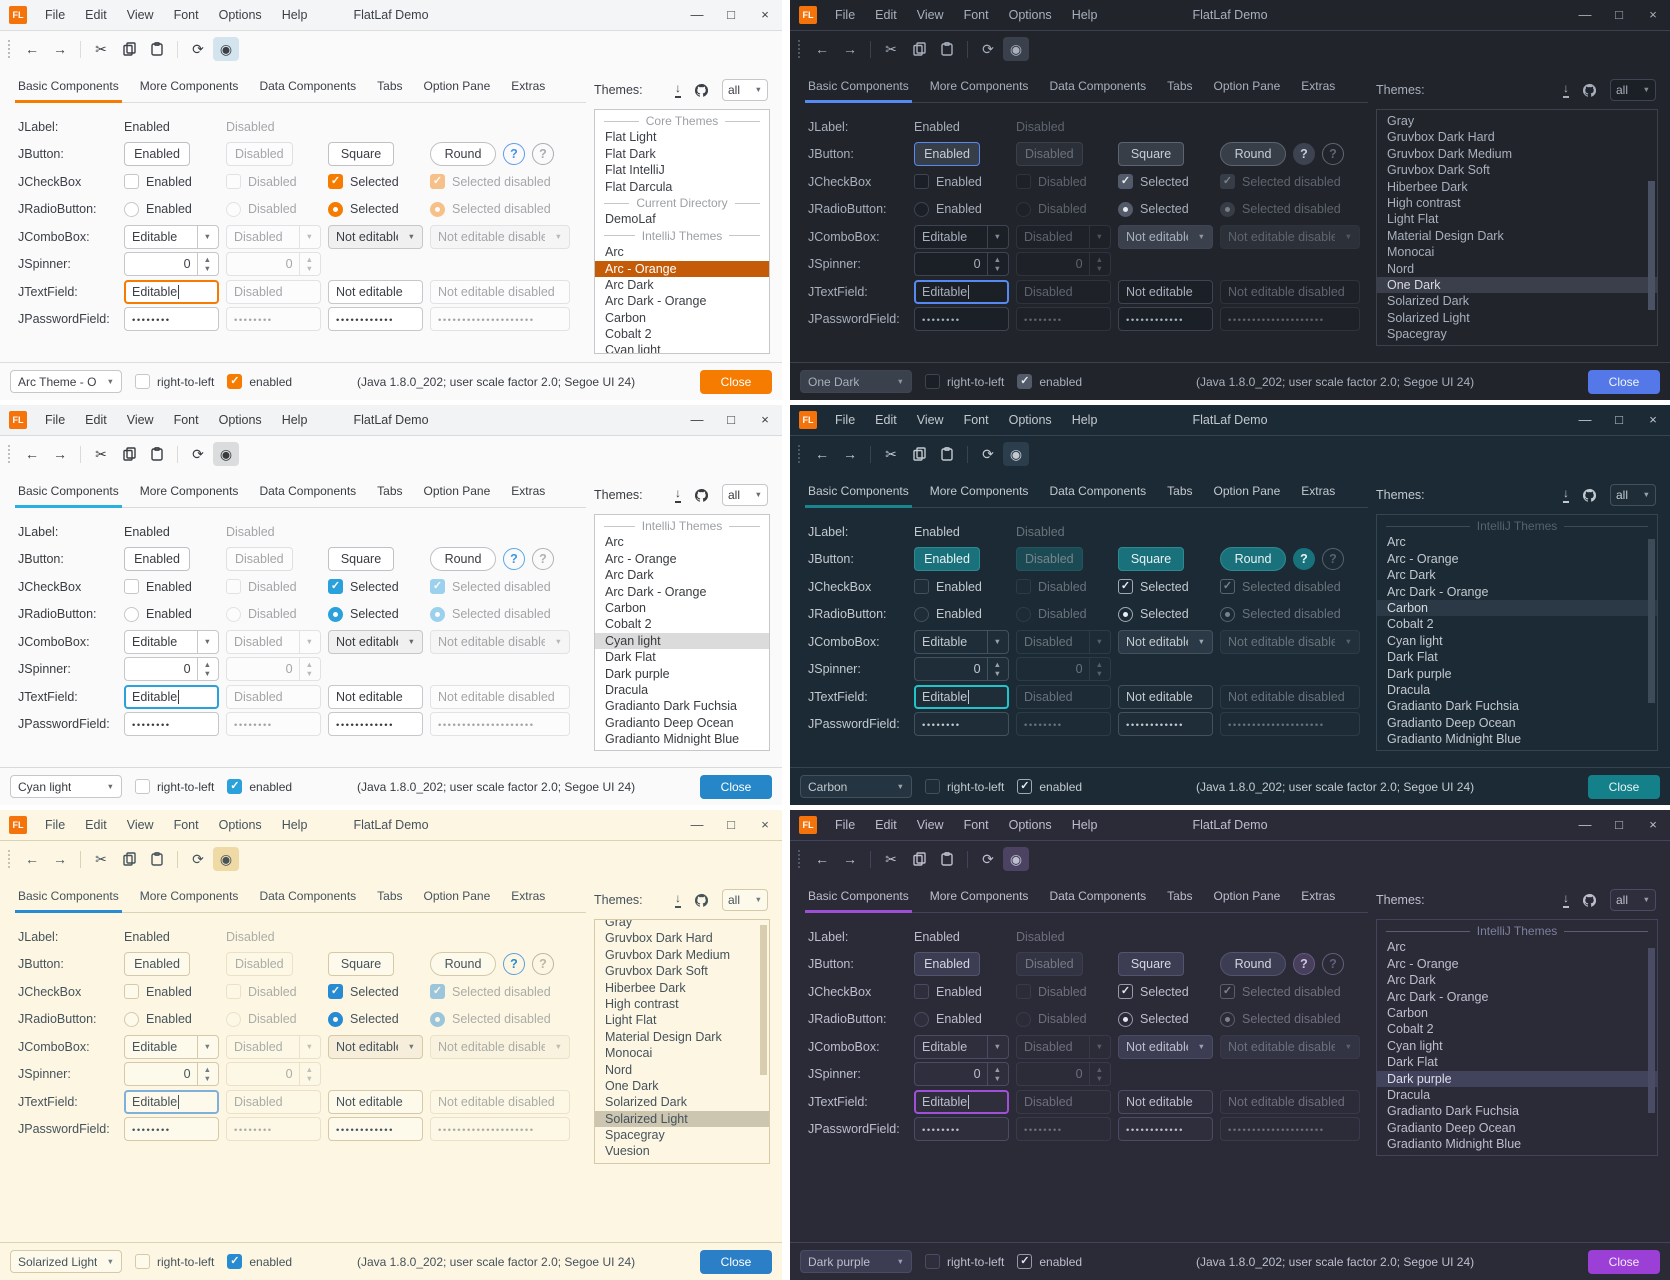 This screenshot has width=1670, height=1280. What do you see at coordinates (1427, 186) in the screenshot?
I see `theme-item-hiberbee-dark: Hiberbee Dark` at bounding box center [1427, 186].